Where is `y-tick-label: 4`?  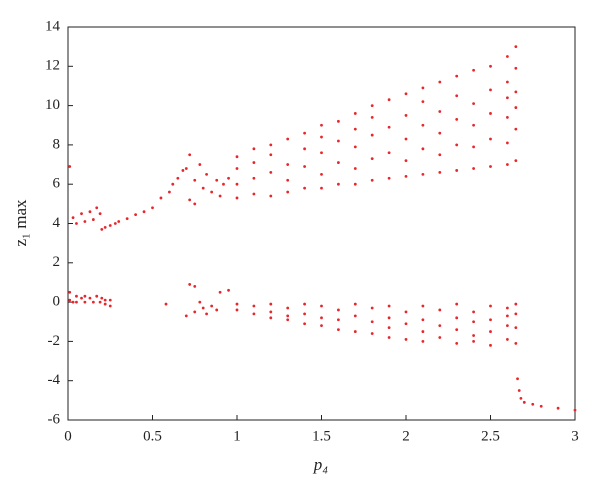 y-tick-label: 4 is located at coordinates (57, 223).